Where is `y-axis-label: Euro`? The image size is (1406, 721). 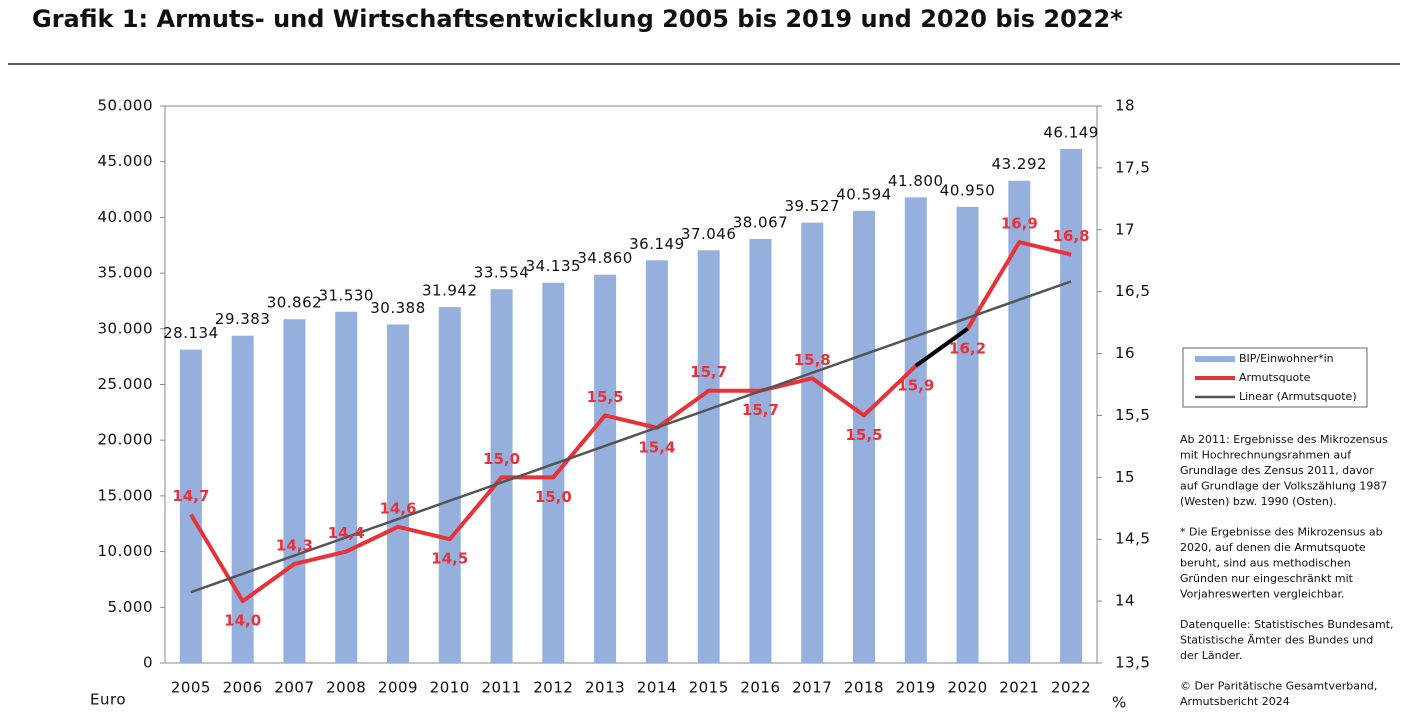
y-axis-label: Euro is located at coordinates (108, 700).